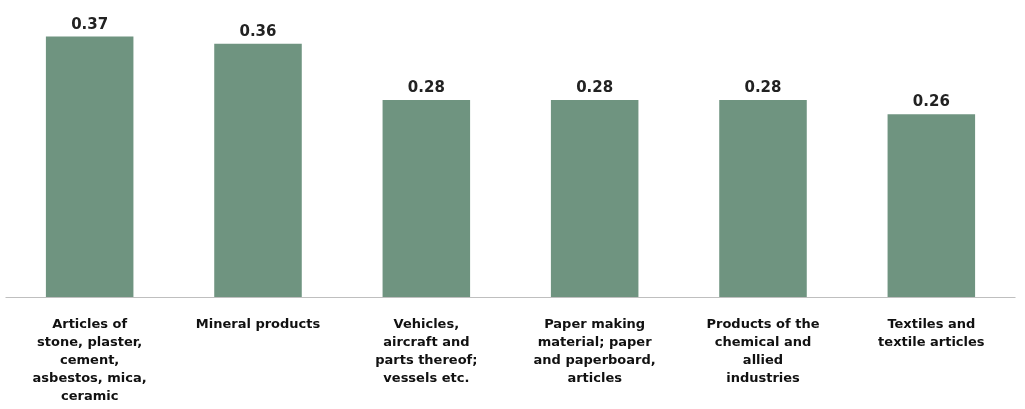  Describe the element at coordinates (258, 30) in the screenshot. I see `data-label: 0.36` at that location.